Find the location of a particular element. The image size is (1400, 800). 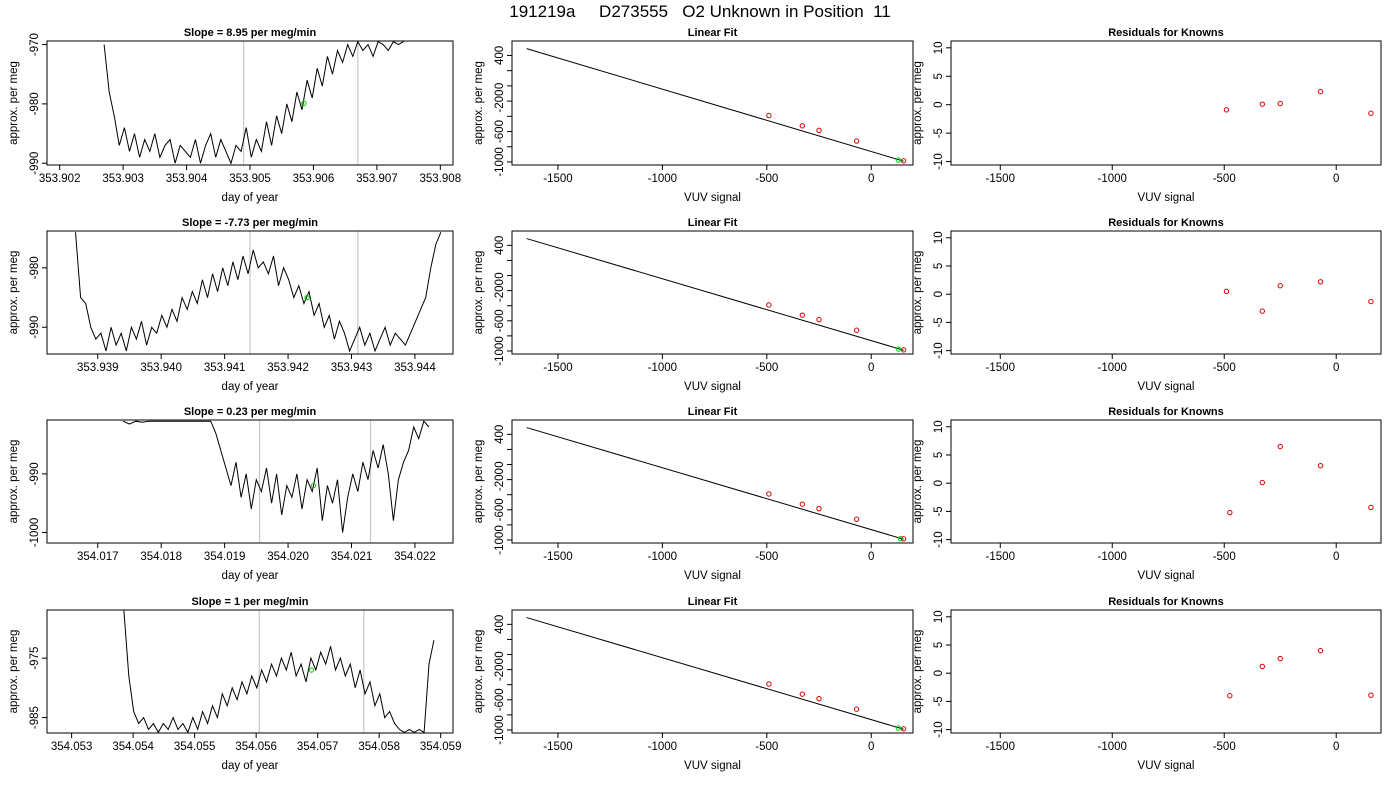

x-tick-label: 353.908 is located at coordinates (441, 179).